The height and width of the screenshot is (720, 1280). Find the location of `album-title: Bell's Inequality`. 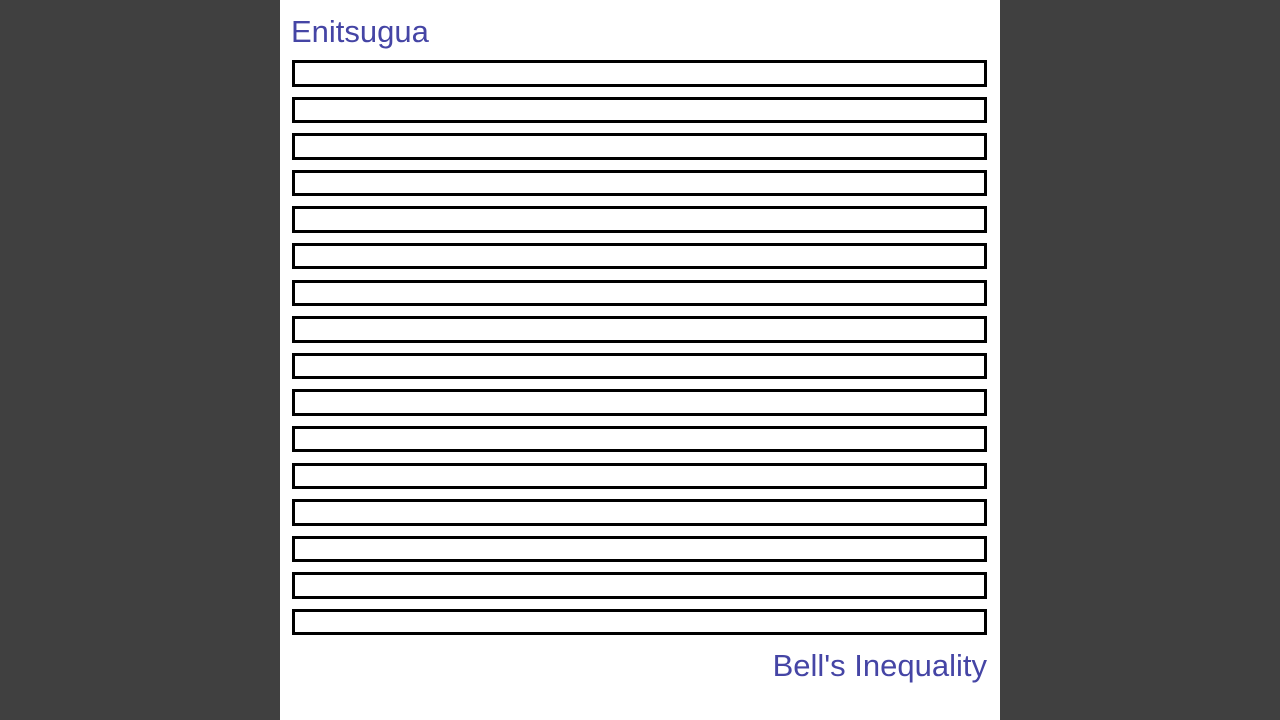

album-title: Bell's Inequality is located at coordinates (879, 665).